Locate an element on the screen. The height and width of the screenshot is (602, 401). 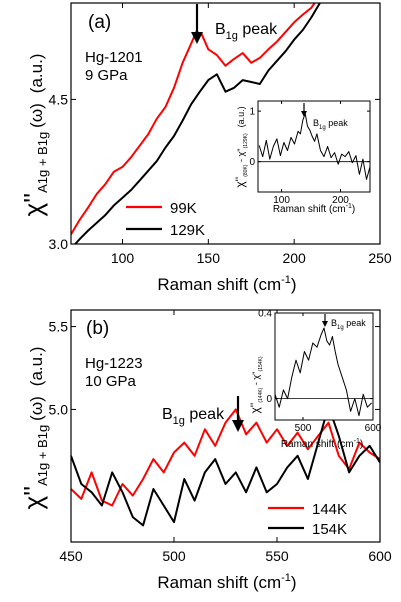
panel-a-ytick-label: 4.5 is located at coordinates (59, 99).